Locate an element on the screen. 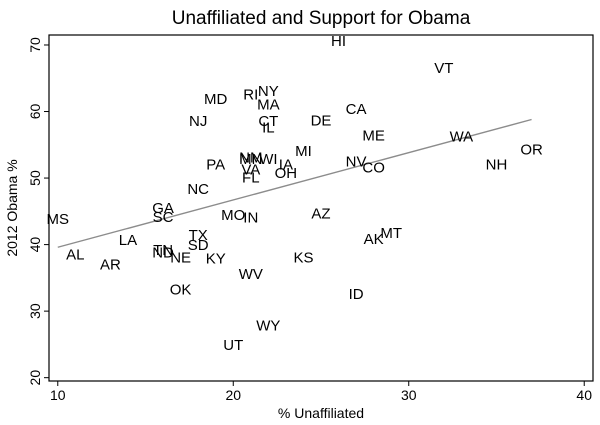 The height and width of the screenshot is (425, 600). point-nj: NJ is located at coordinates (198, 121).